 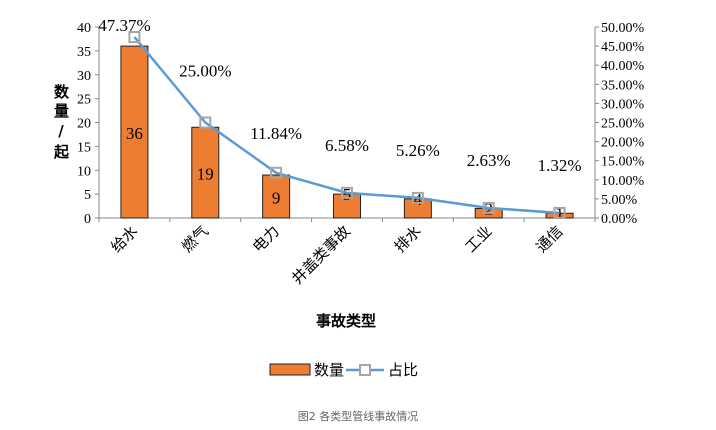 I want to click on right-tick-label: 20.00%, so click(x=623, y=143).